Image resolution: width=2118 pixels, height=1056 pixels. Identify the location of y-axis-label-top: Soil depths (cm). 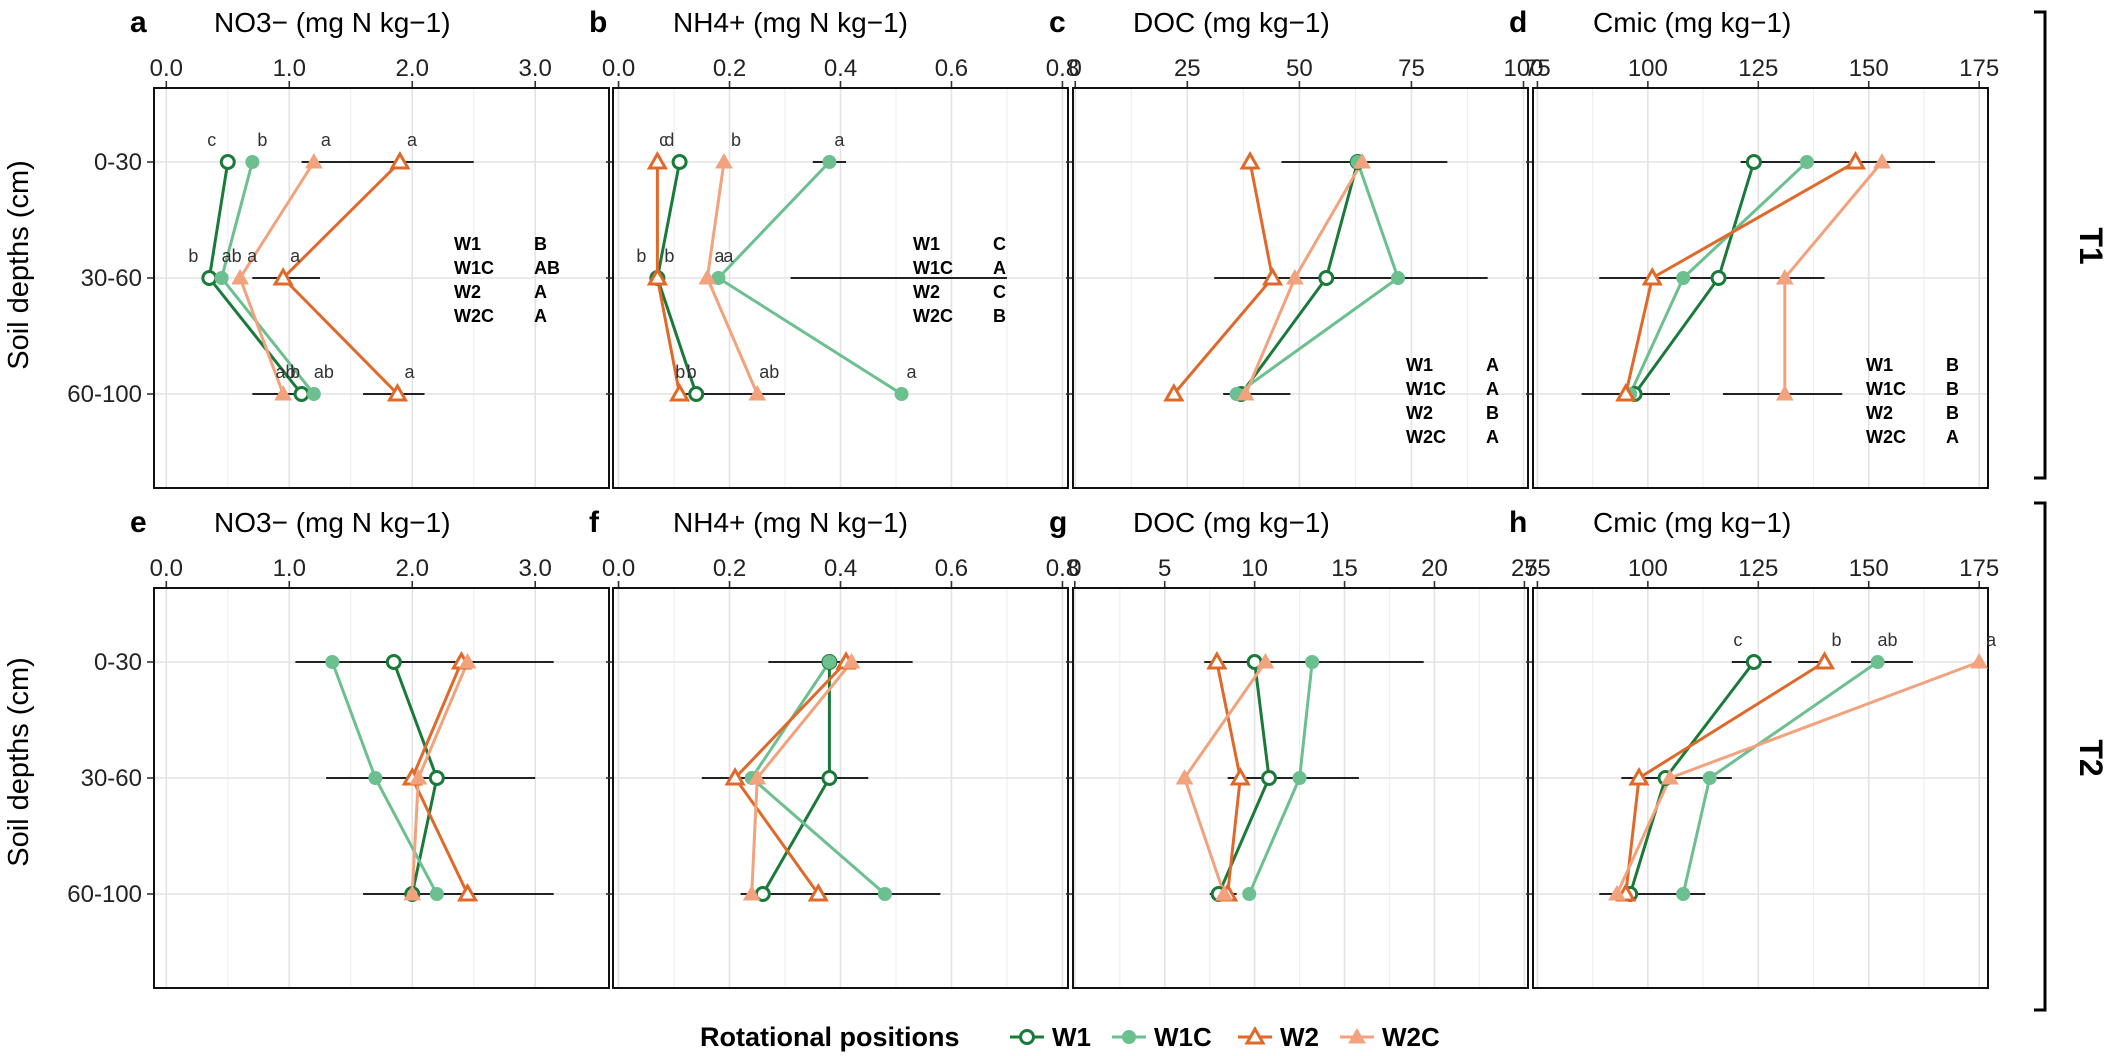
(19, 265).